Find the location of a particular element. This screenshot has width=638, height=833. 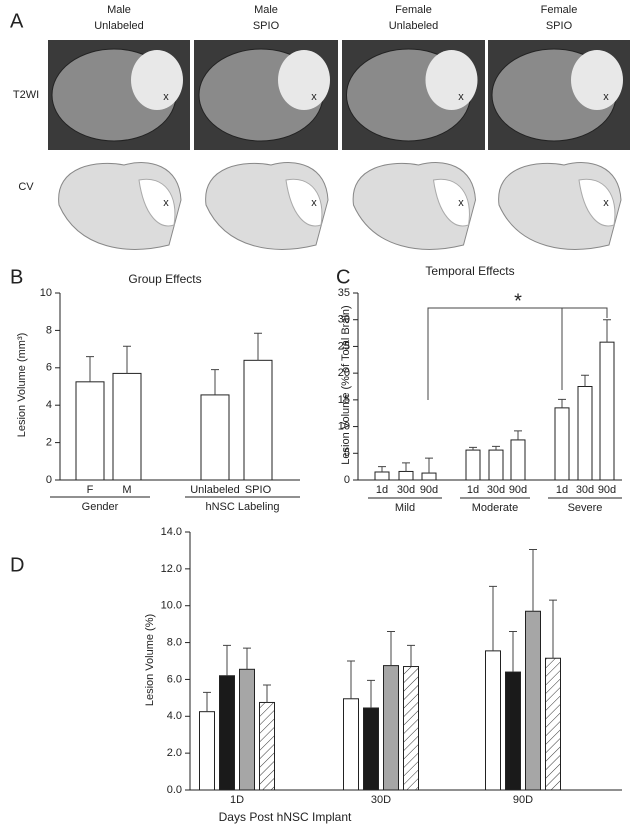

group-label: Mild is located at coordinates (405, 508).